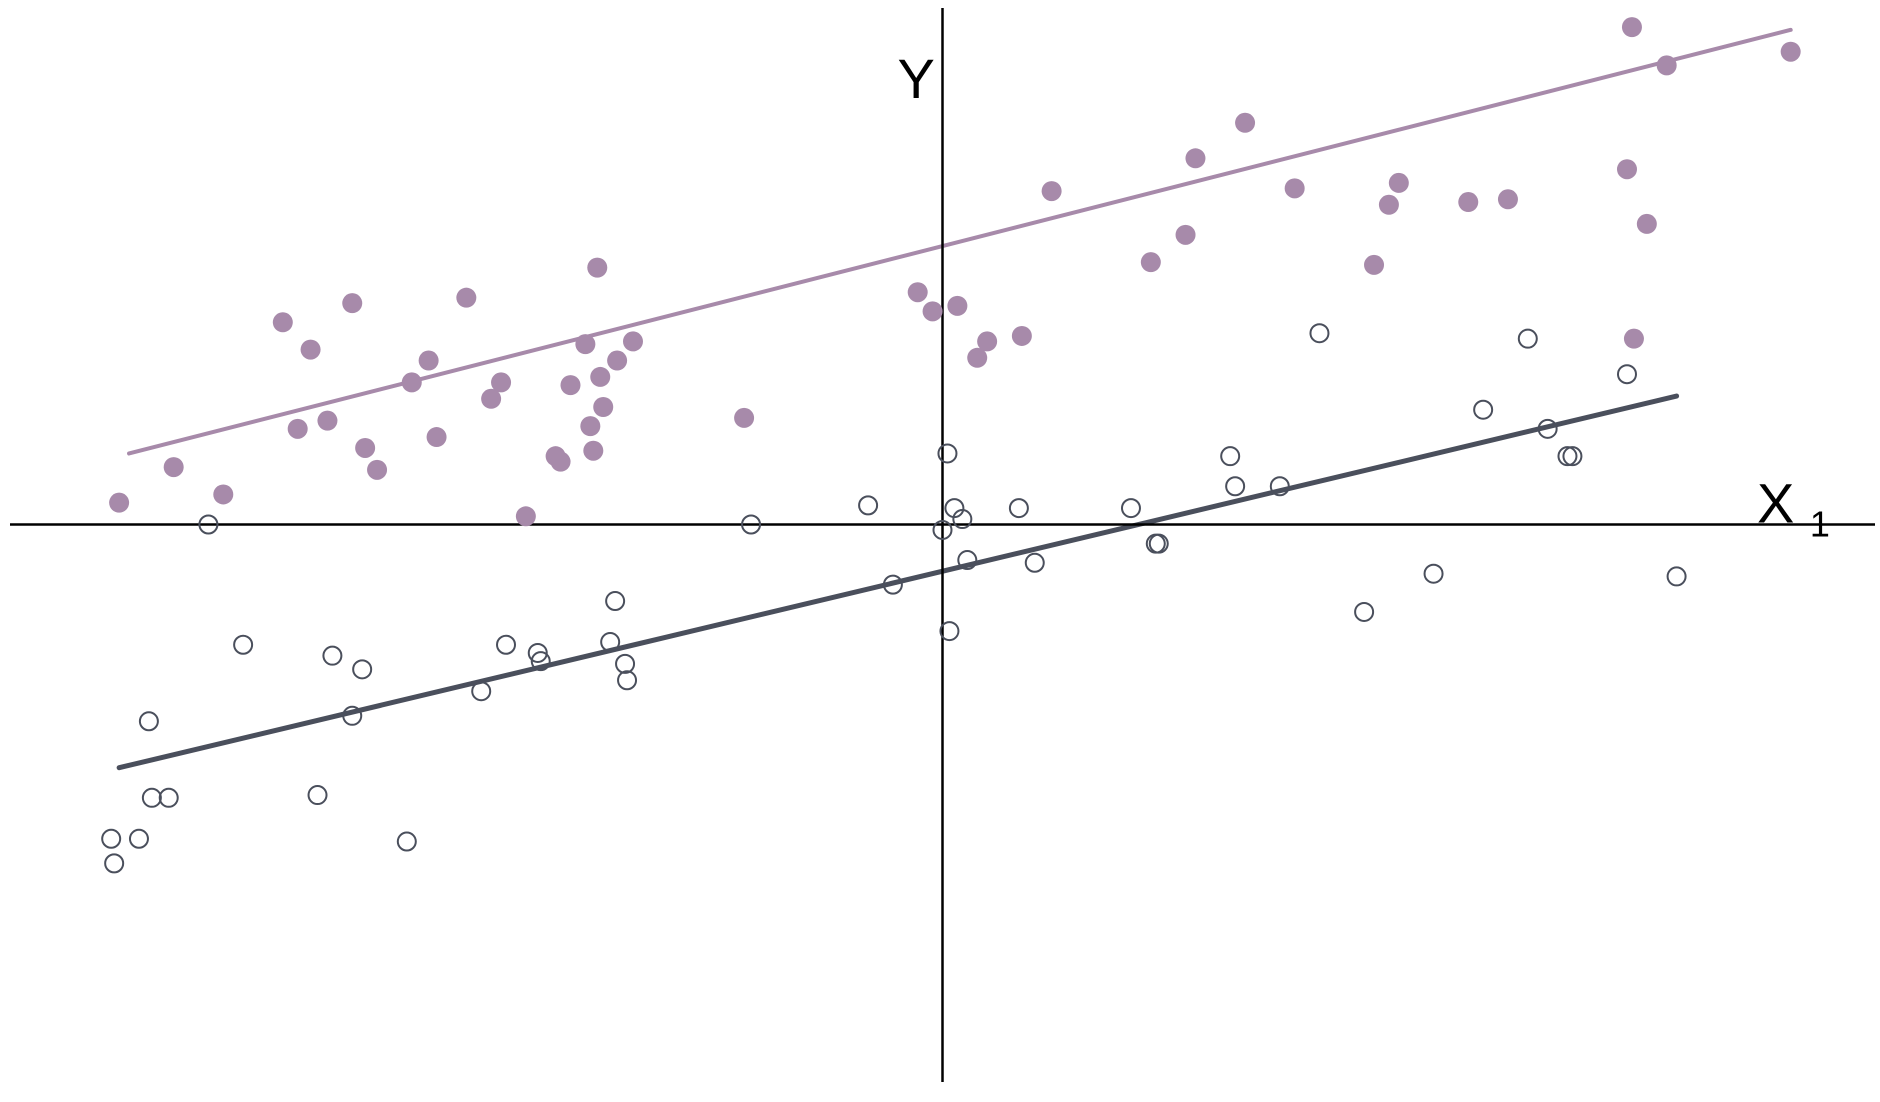  I want to click on x-axis-label-group: X 1, so click(1793, 508).